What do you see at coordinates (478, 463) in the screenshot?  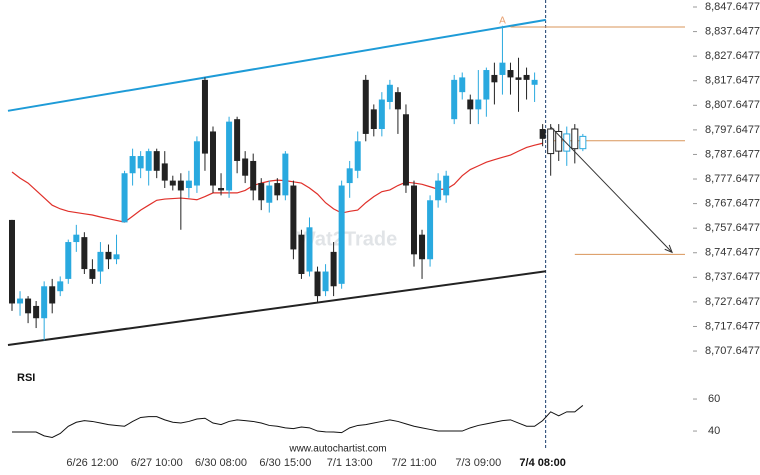 I see `x-tick-label: 7/3 09:00` at bounding box center [478, 463].